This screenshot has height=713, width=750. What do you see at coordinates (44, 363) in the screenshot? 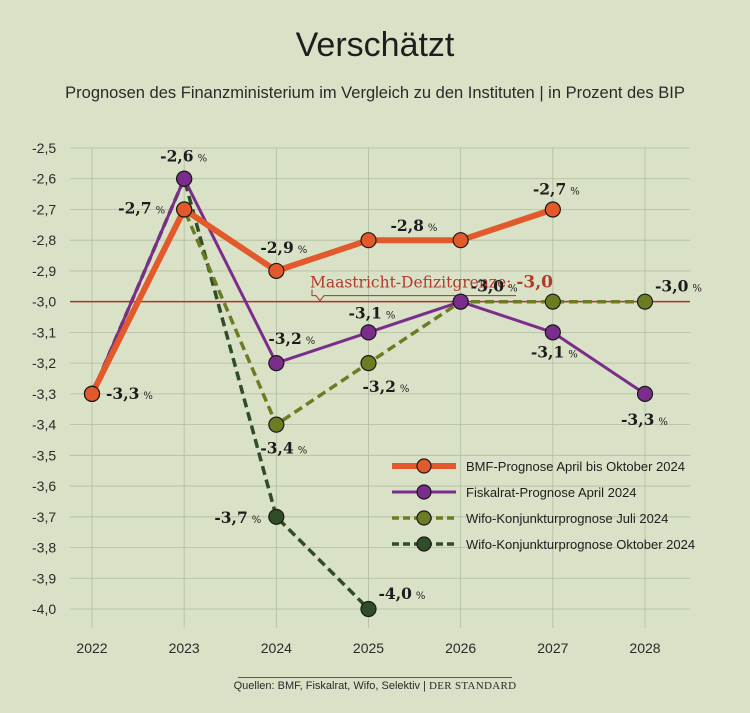
I see `y-tick-label: -3,2` at bounding box center [44, 363].